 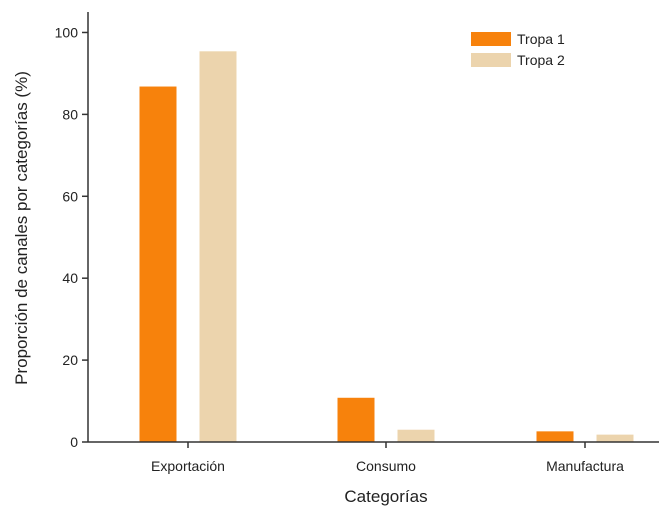 What do you see at coordinates (356, 419) in the screenshot?
I see `bar-tropa-1-consumo` at bounding box center [356, 419].